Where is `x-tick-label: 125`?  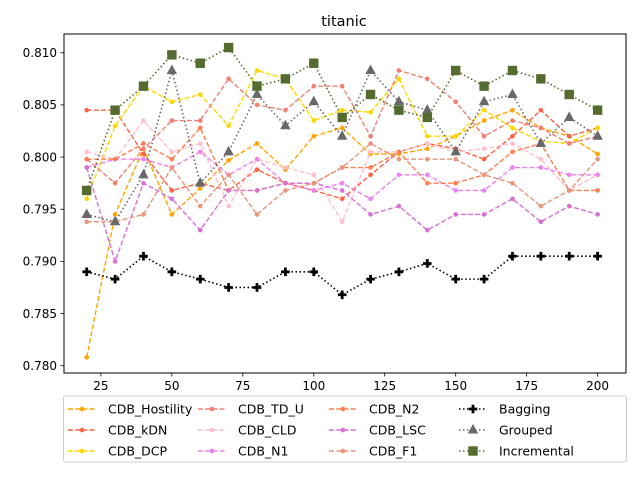 x-tick-label: 125 is located at coordinates (384, 386).